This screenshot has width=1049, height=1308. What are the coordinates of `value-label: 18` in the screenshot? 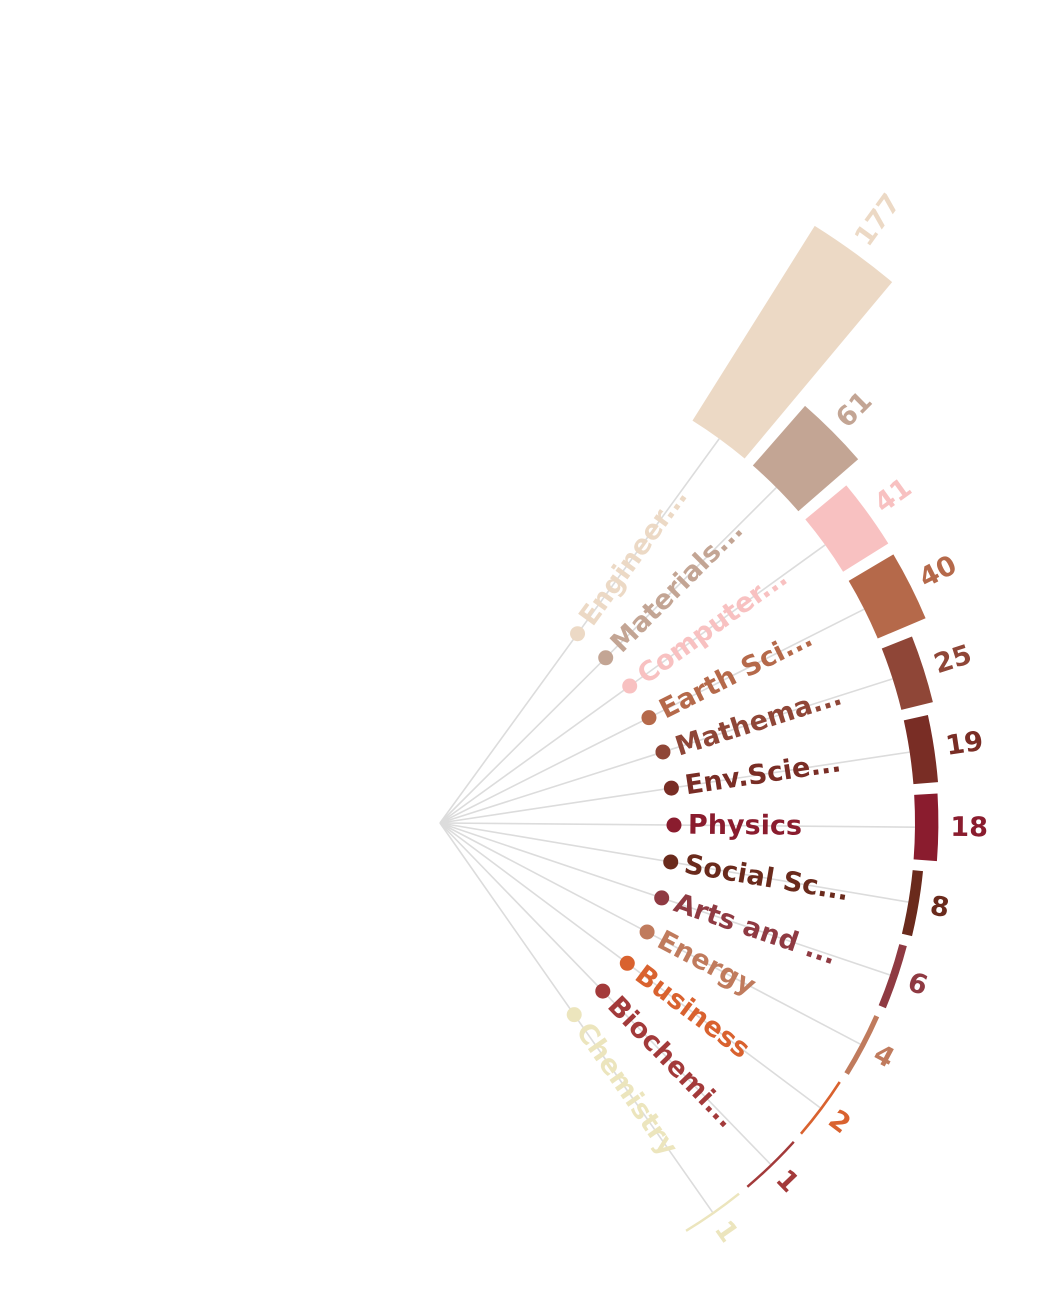 It's located at (969, 827).